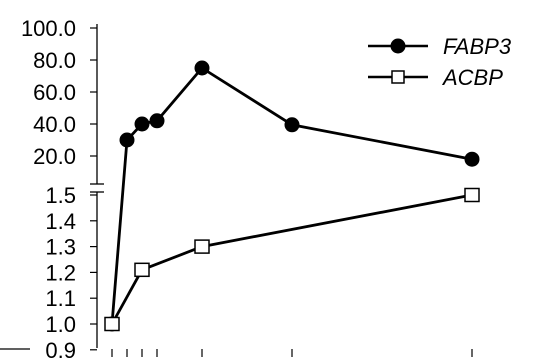  What do you see at coordinates (292, 353) in the screenshot?
I see `x-ticks` at bounding box center [292, 353].